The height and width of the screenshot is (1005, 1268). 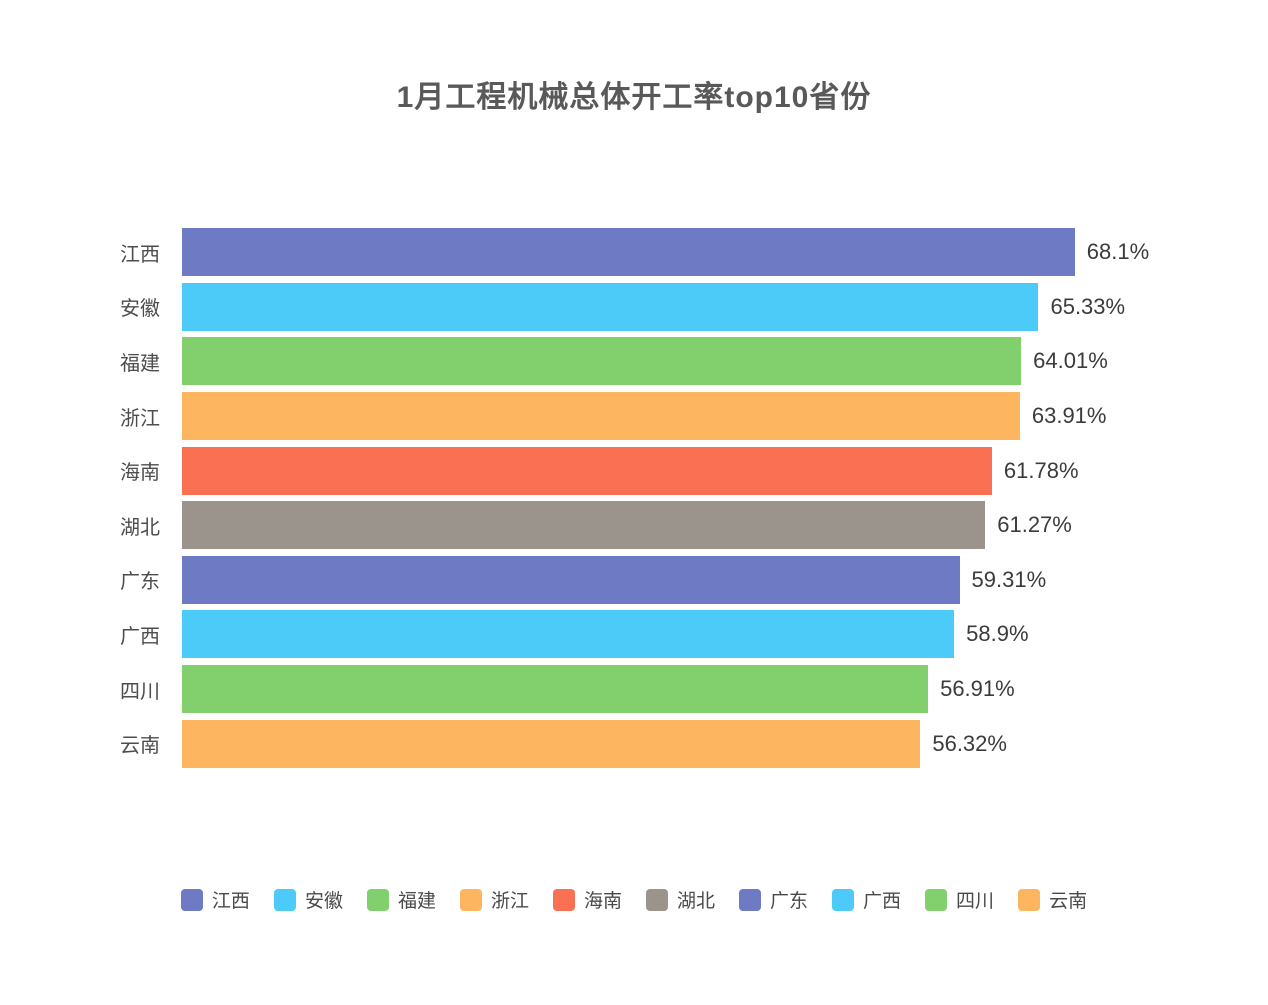 I want to click on category-axis-label: 湖北, so click(x=140, y=527).